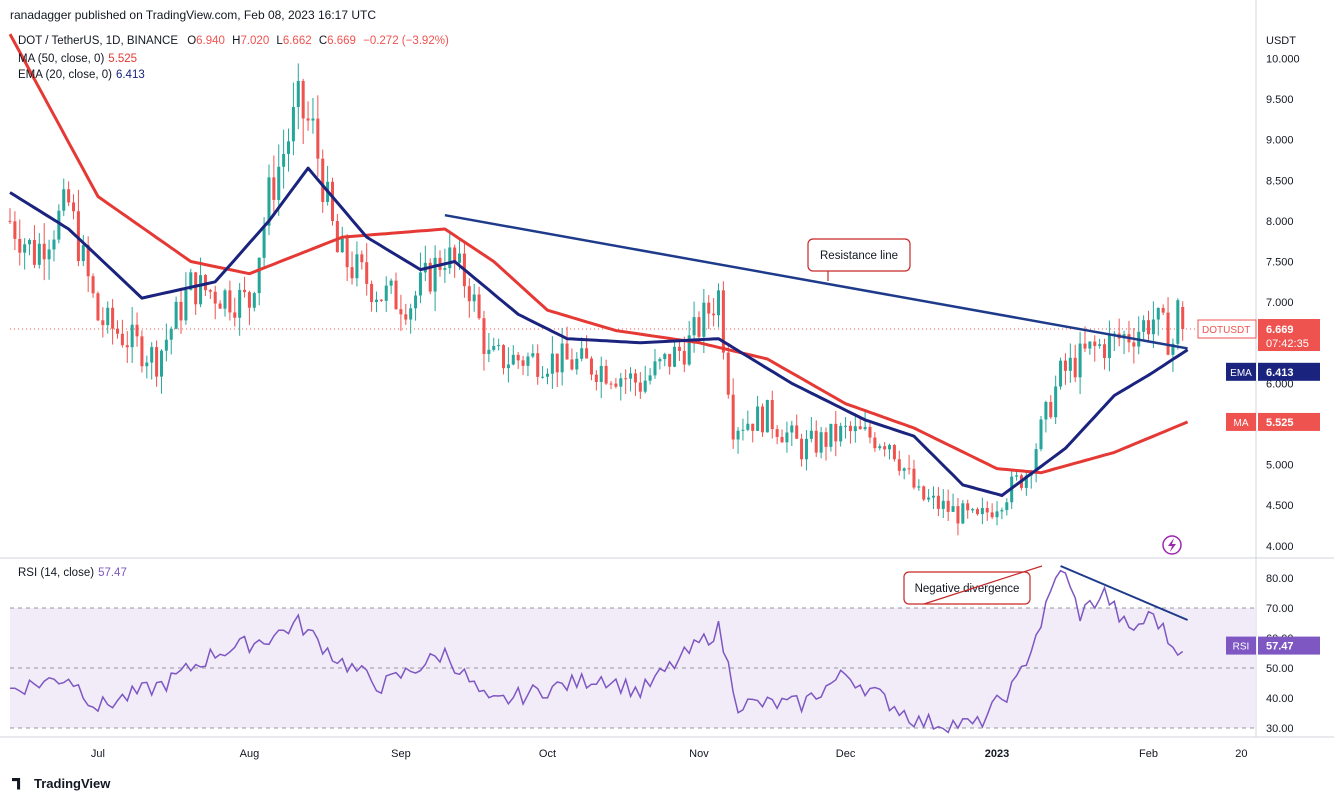 The width and height of the screenshot is (1334, 803). What do you see at coordinates (1280, 330) in the screenshot?
I see `last-price-value: 6.669` at bounding box center [1280, 330].